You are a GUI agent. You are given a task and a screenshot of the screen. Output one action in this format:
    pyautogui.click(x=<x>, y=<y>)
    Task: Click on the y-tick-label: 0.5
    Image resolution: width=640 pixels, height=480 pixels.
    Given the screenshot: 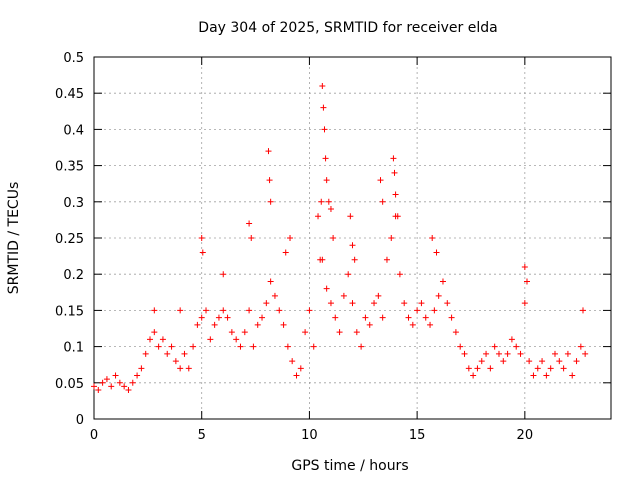 What is the action you would take?
    pyautogui.click(x=73, y=58)
    